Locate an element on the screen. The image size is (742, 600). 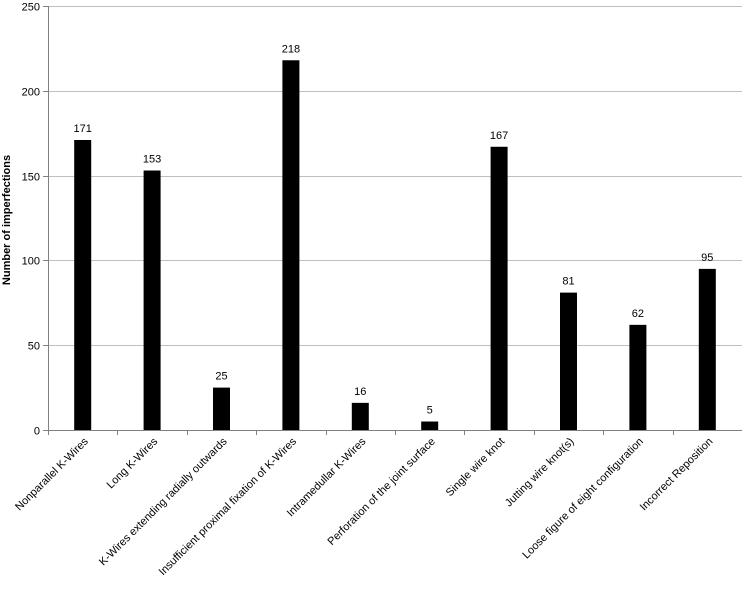
category-label: Nonparallel K-Wires is located at coordinates (52, 474).